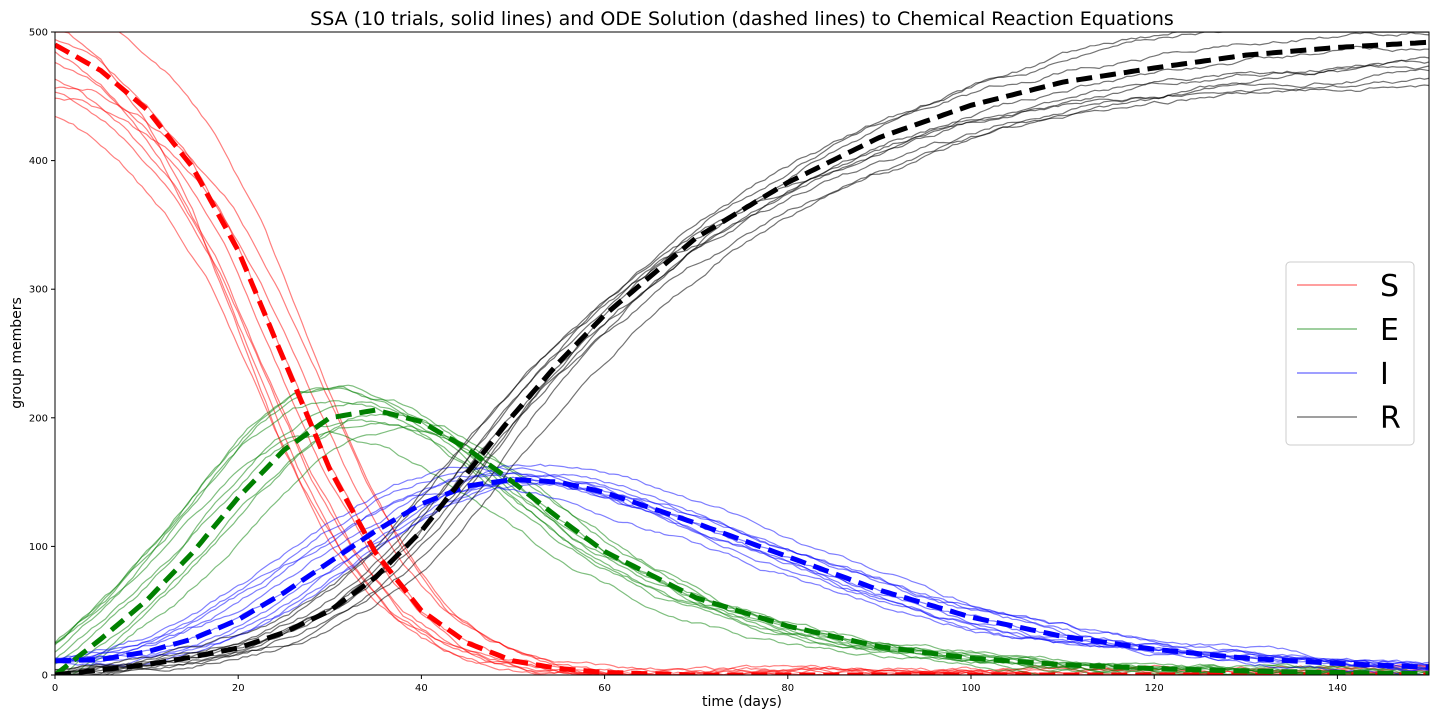  I want to click on legend-label-e: E, so click(1389, 330).